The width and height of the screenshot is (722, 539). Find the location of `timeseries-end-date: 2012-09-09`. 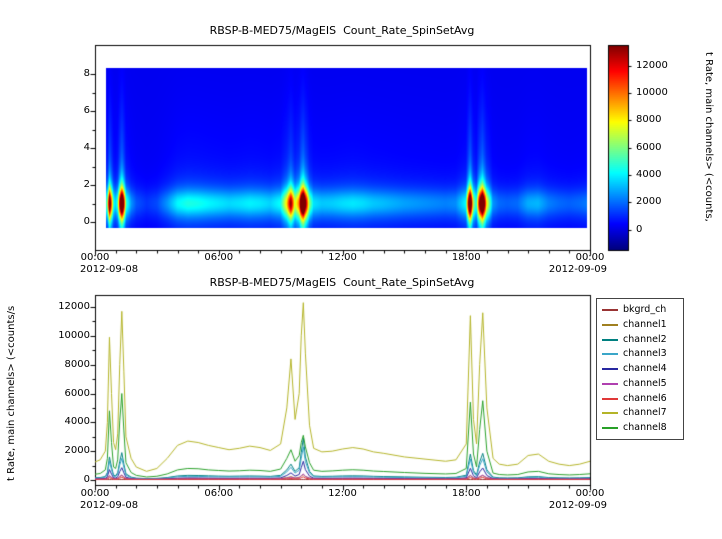

timeseries-end-date: 2012-09-09 is located at coordinates (577, 505).